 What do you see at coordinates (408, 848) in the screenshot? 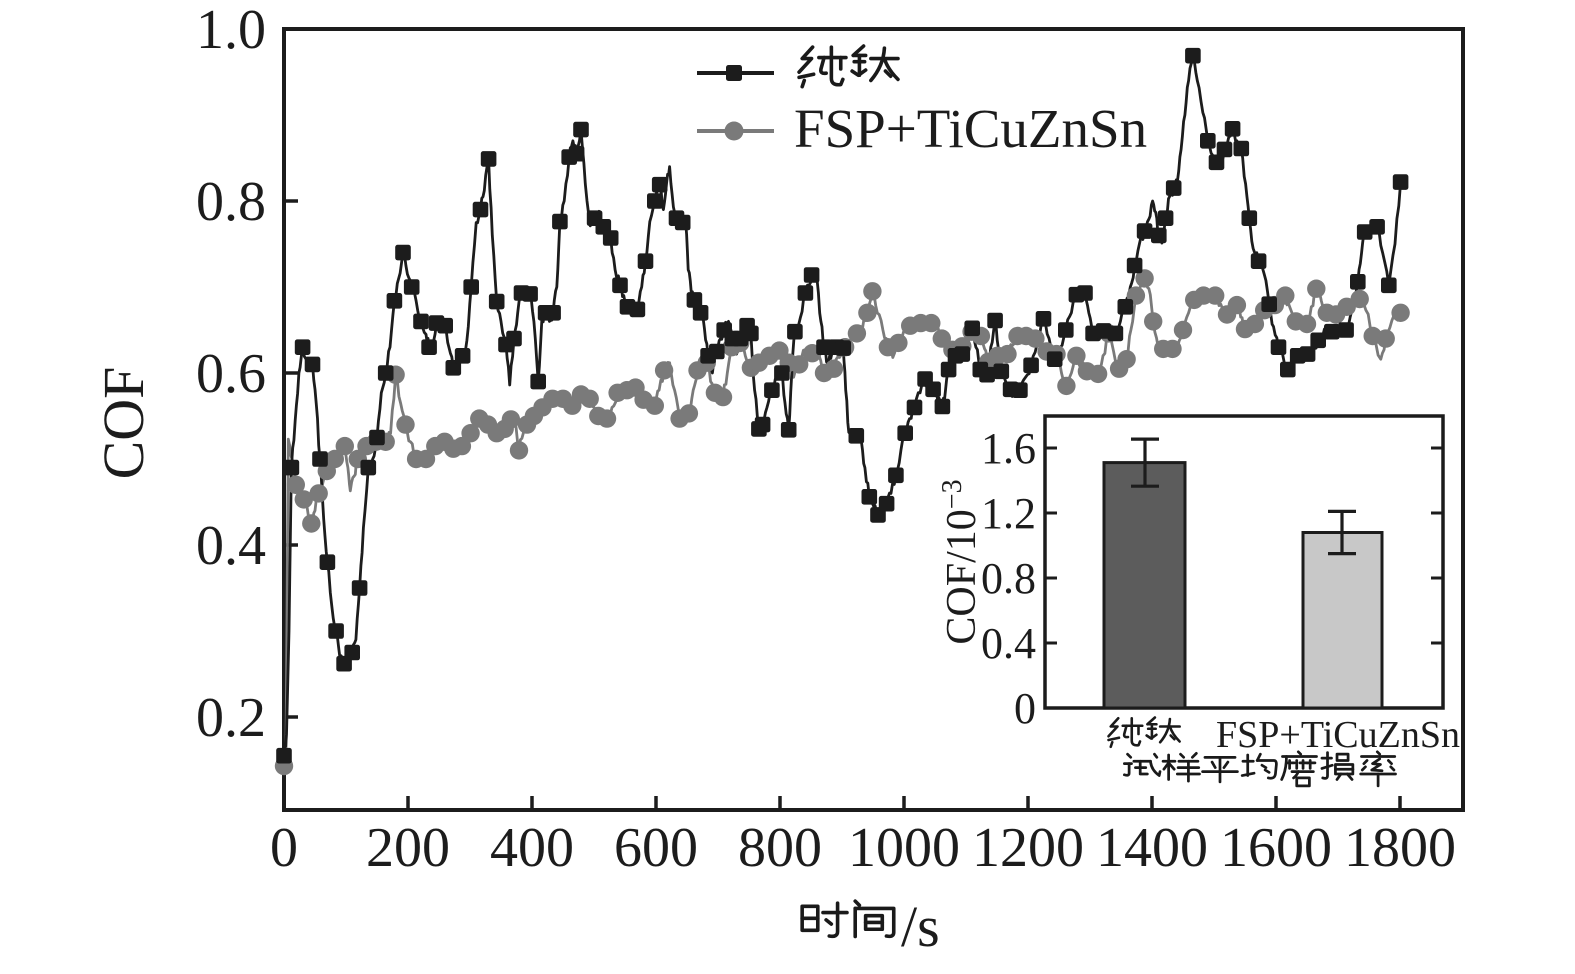
I see `svg-text: 200` at bounding box center [408, 848].